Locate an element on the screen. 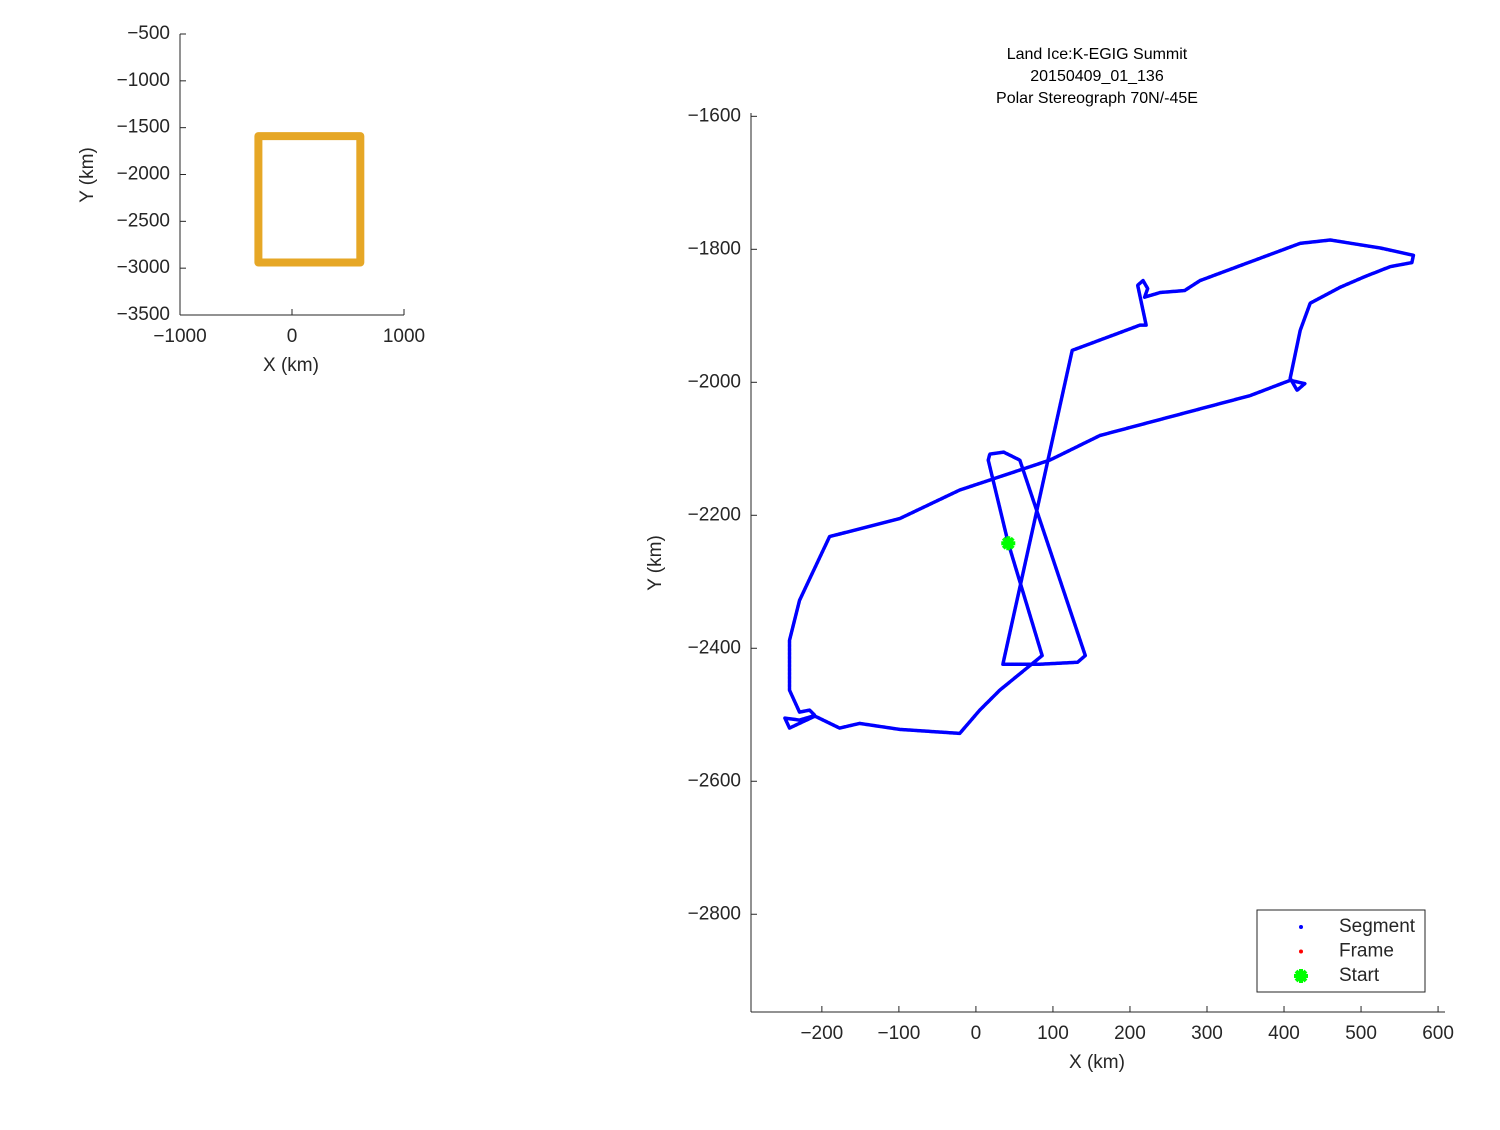 The image size is (1500, 1130). chart-title: Polar Stereograph 70N/-45E is located at coordinates (1097, 98).